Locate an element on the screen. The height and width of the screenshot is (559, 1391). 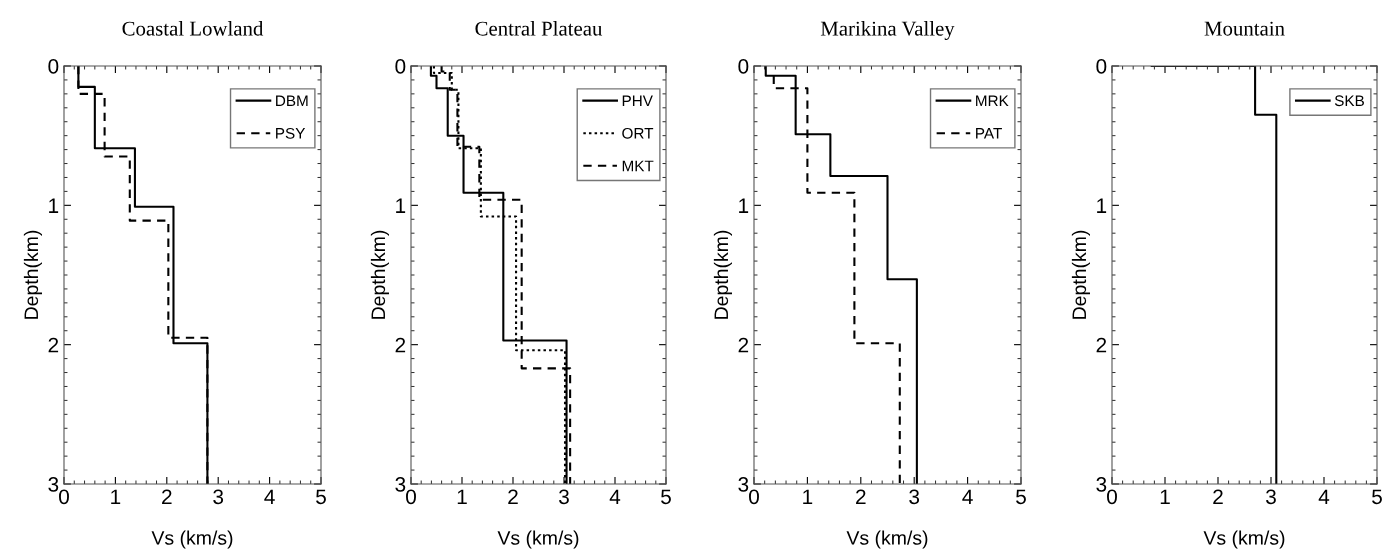
legend-label: PSY is located at coordinates (291, 133).